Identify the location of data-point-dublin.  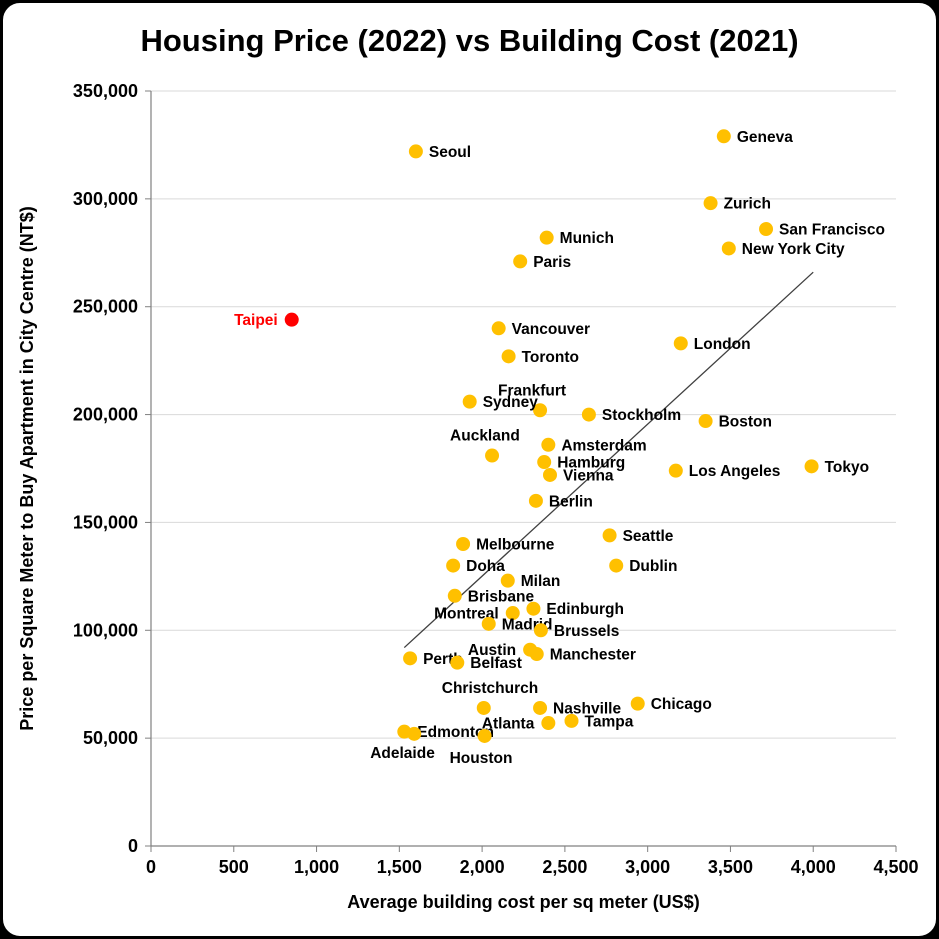
(616, 565).